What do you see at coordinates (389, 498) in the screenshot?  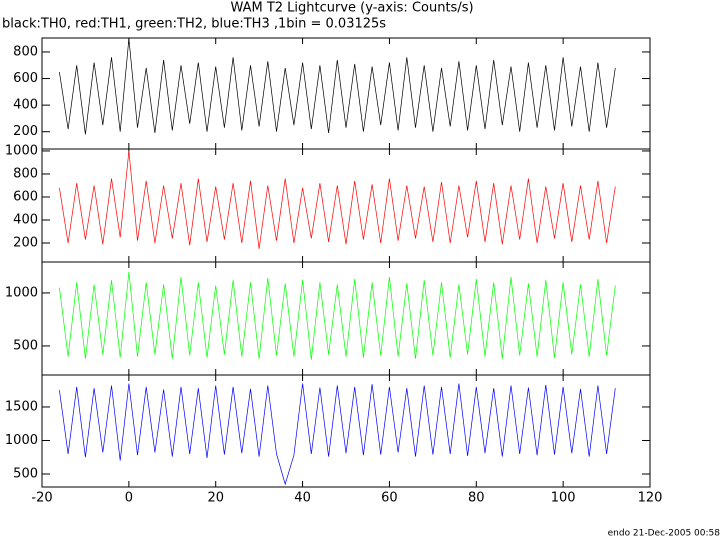 I see `x-tick-label: 60` at bounding box center [389, 498].